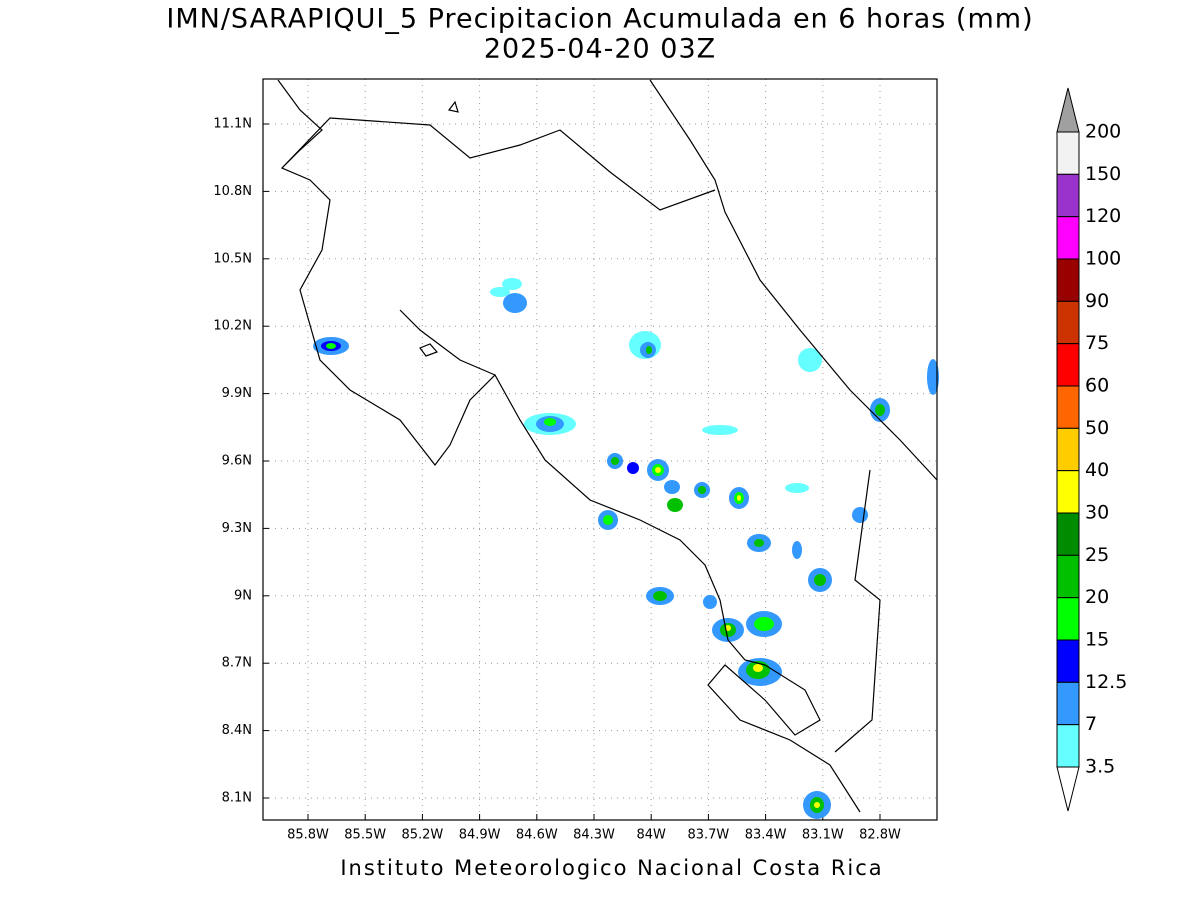 This screenshot has width=1200, height=904. What do you see at coordinates (1097, 513) in the screenshot?
I see `colorbar-label: 30` at bounding box center [1097, 513].